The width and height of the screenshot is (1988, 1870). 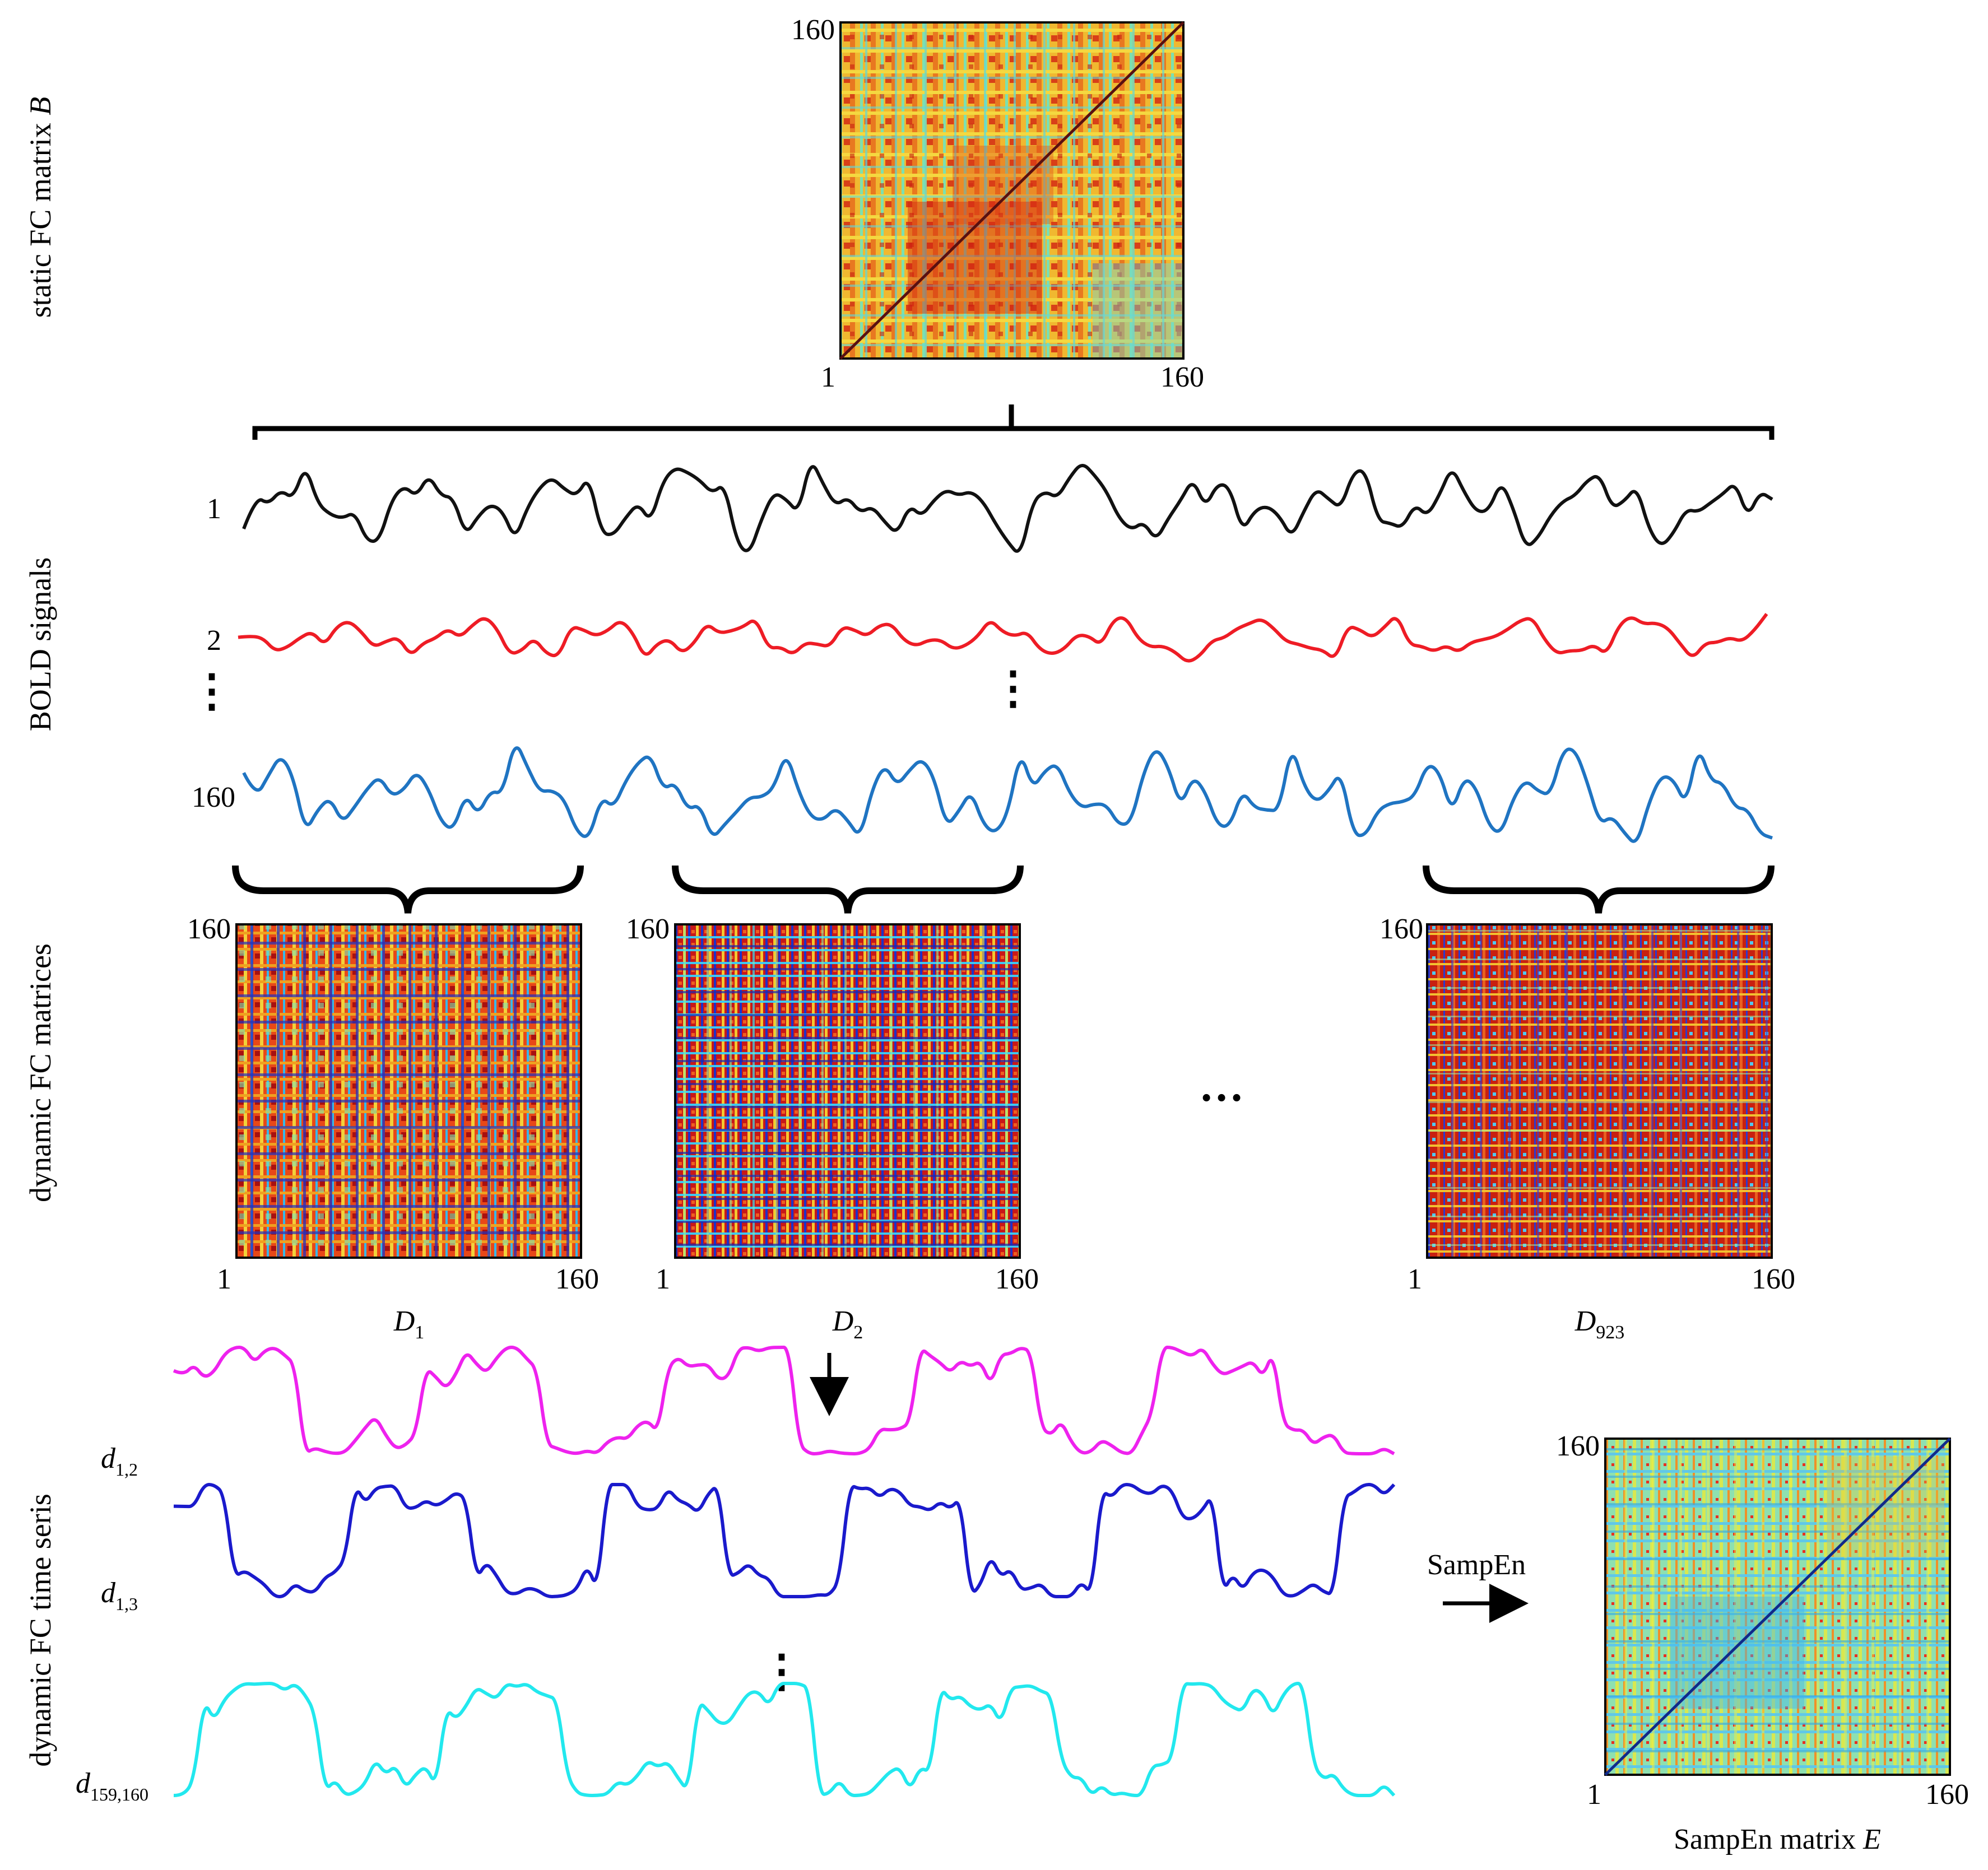 I want to click on fc-timeseries-d13, so click(x=785, y=1540).